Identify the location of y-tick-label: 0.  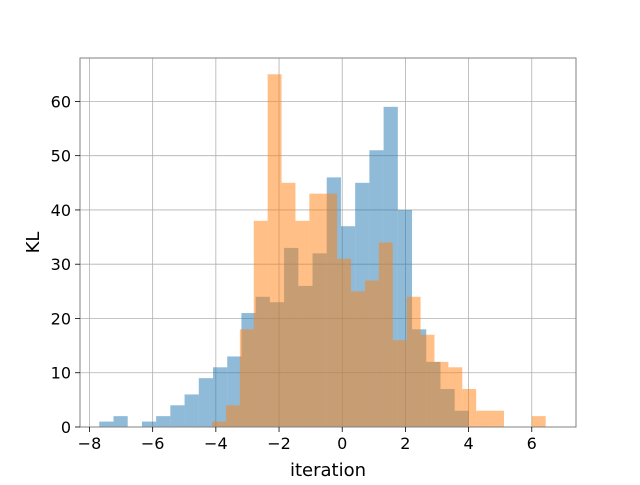
(66, 427).